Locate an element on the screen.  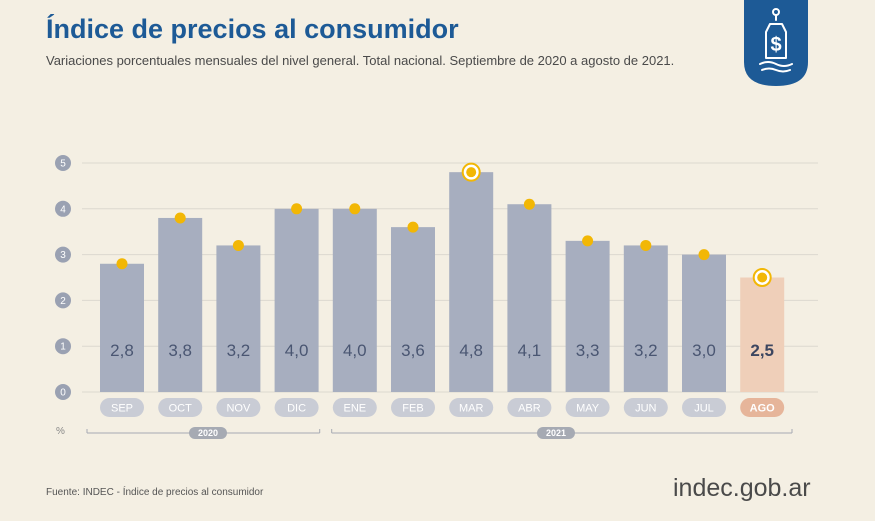
brand-main: indec is located at coordinates (703, 488).